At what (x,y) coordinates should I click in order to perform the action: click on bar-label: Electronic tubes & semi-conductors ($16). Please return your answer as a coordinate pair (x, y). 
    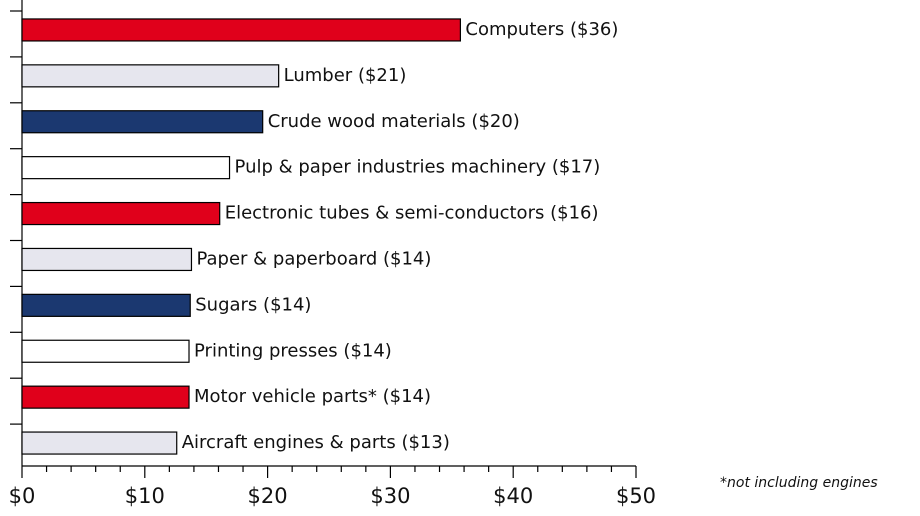
    Looking at the image, I should click on (412, 213).